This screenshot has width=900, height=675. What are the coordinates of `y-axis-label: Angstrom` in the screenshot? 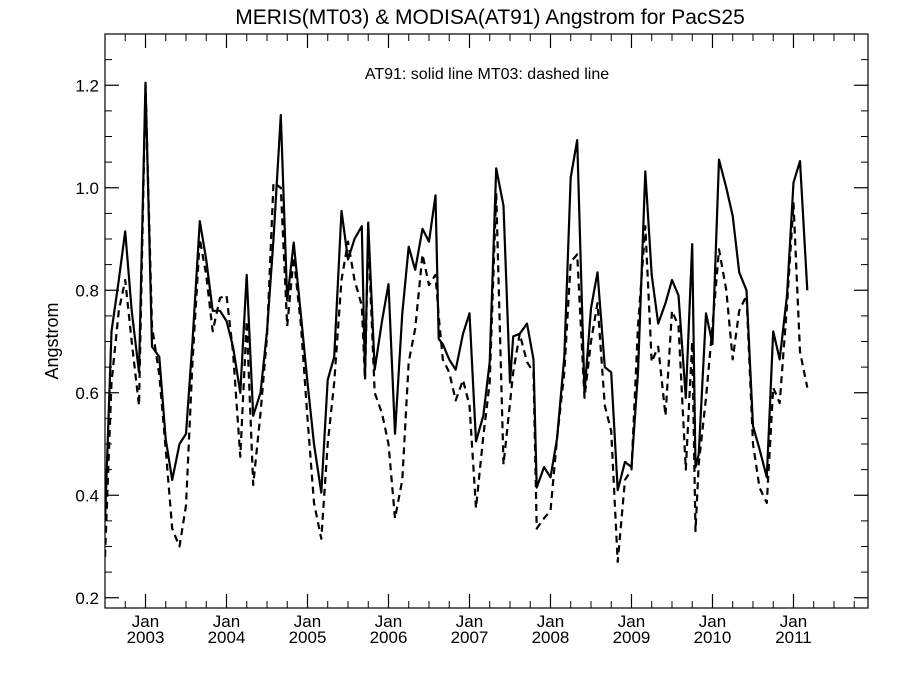 It's located at (52, 340).